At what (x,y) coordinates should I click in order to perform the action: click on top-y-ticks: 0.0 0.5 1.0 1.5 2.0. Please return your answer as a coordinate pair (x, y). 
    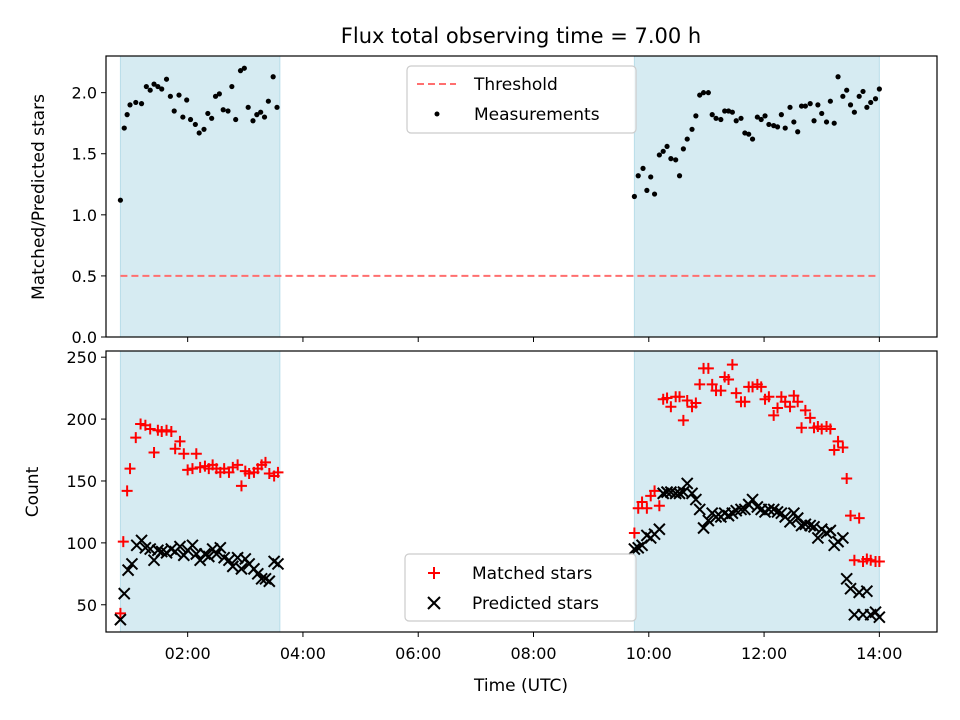
    Looking at the image, I should click on (89, 215).